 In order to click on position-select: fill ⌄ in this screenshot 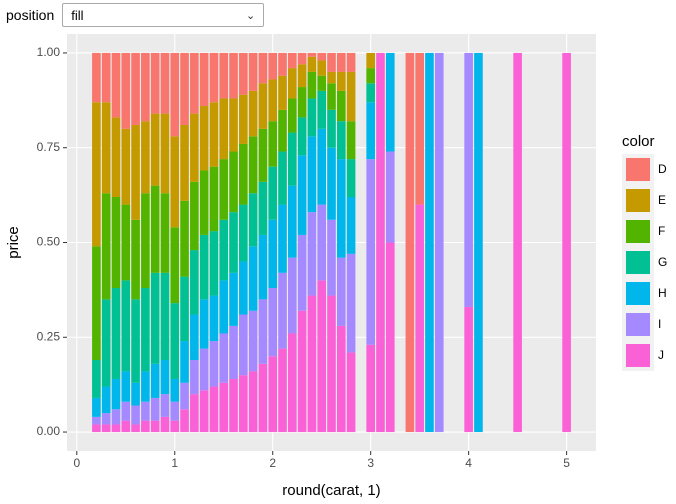, I will do `click(163, 15)`.